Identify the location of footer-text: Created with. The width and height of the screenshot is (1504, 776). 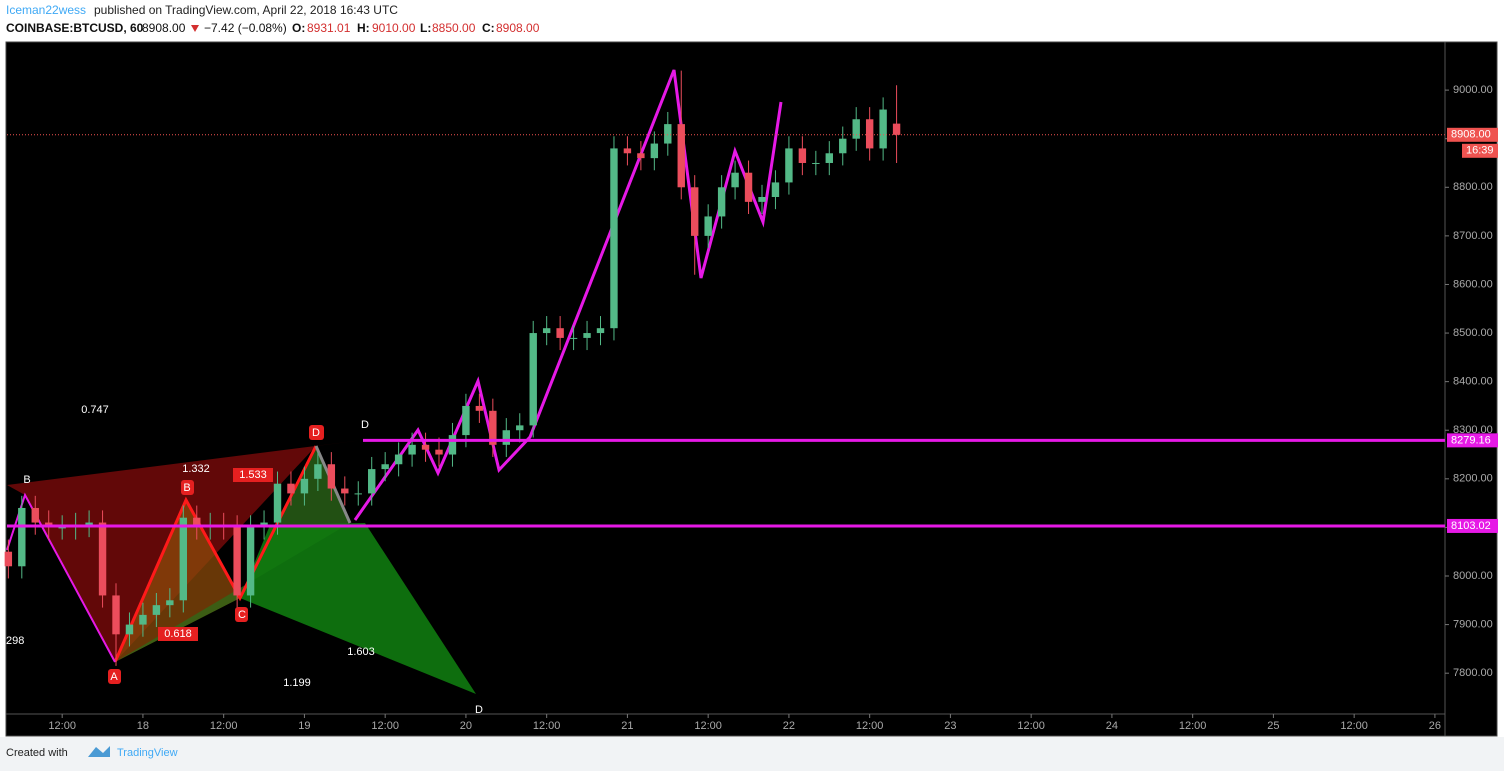
(37, 753).